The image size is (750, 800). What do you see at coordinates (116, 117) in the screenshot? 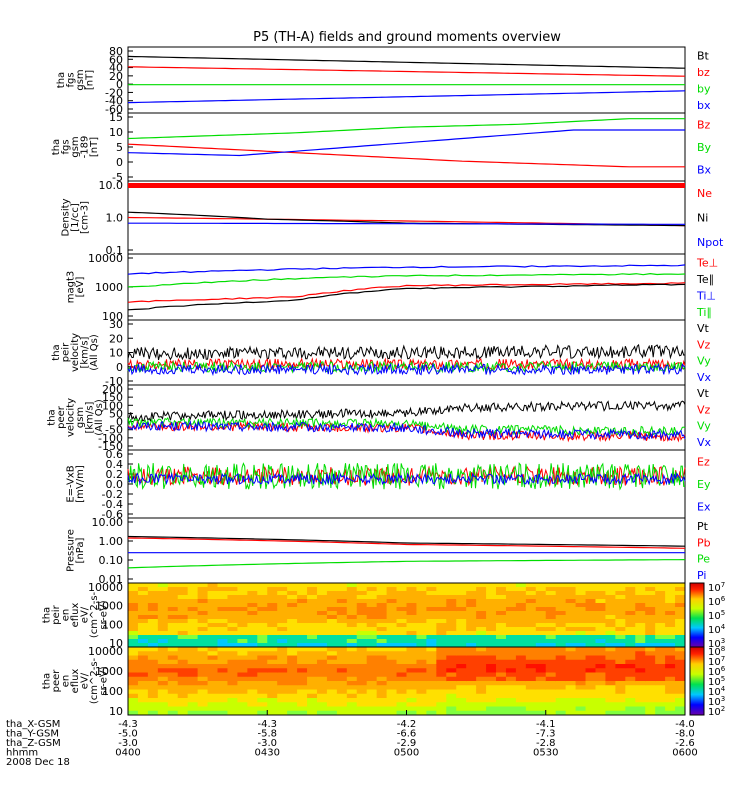
I see `y-tick-label: 15` at bounding box center [116, 117].